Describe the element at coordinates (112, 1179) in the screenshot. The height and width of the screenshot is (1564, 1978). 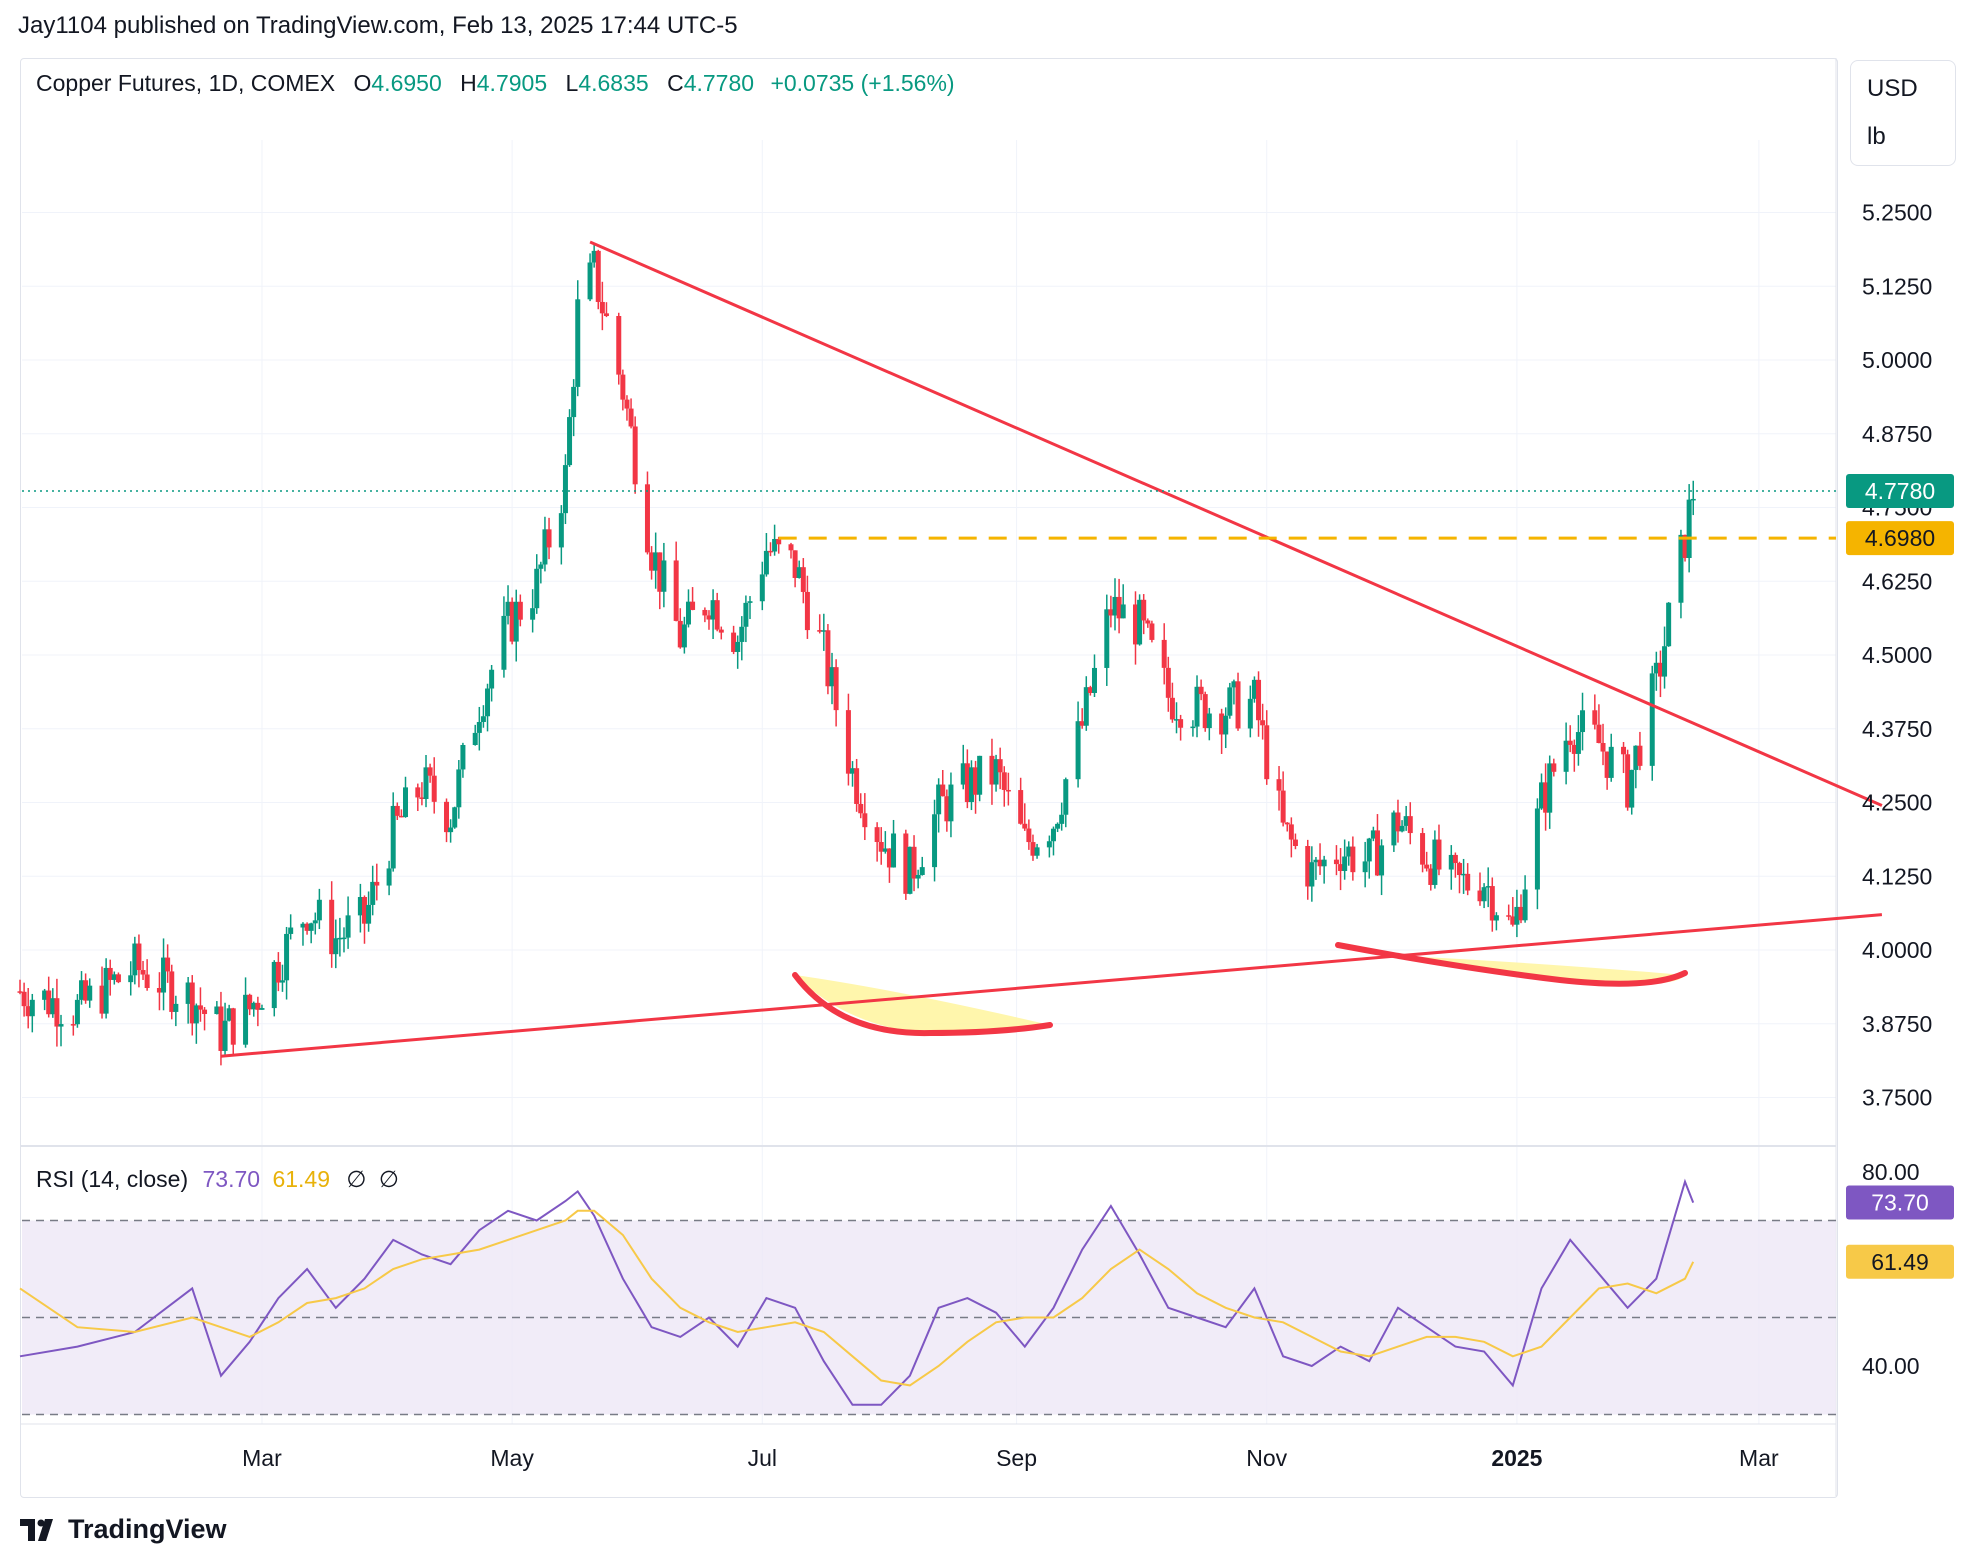
I see `rsi-title: RSI (14, close)` at that location.